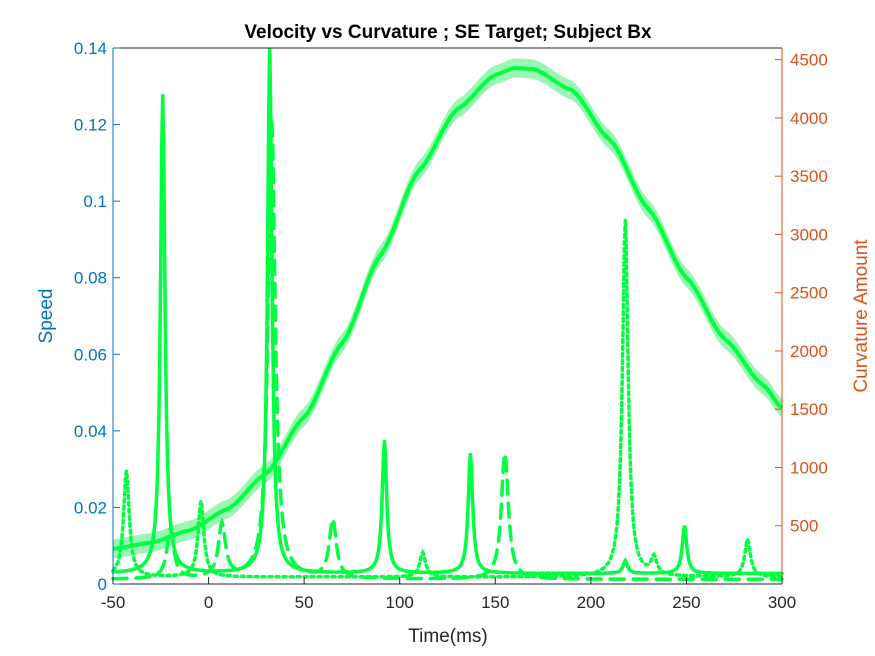 The height and width of the screenshot is (656, 875). I want to click on right-axis-label: Curvature Amount, so click(861, 316).